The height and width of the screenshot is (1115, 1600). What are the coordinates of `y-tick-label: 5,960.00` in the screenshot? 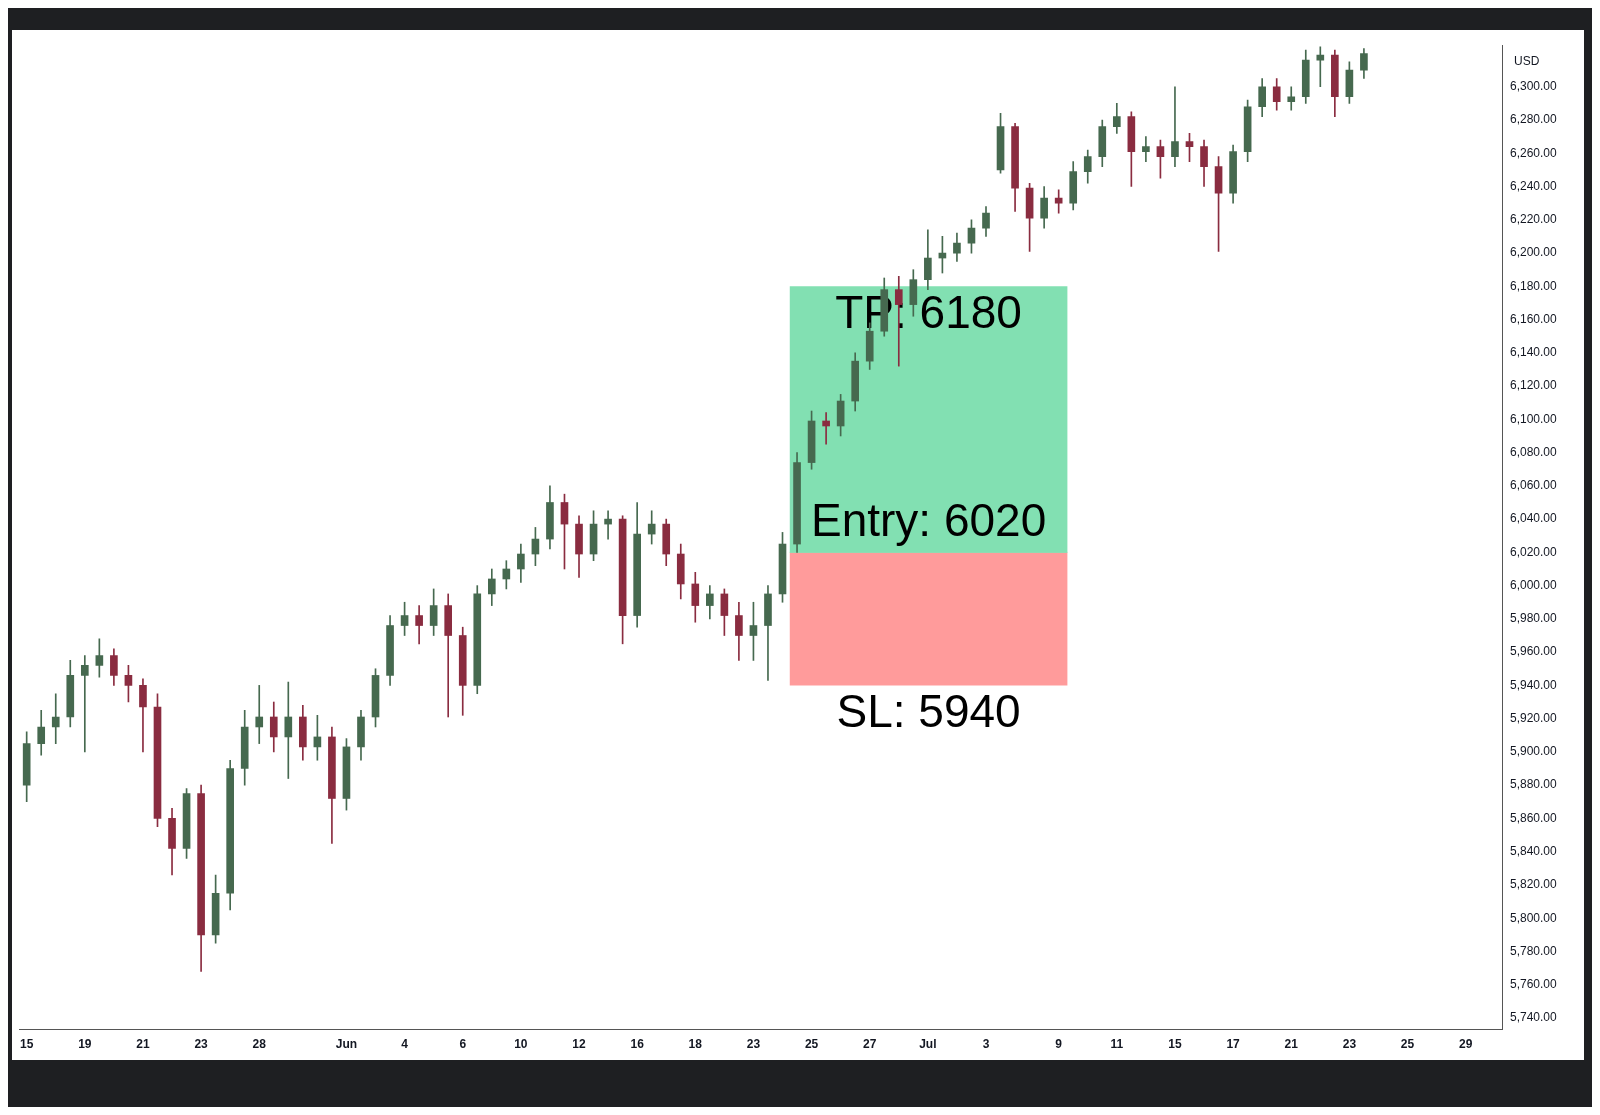 It's located at (1534, 651).